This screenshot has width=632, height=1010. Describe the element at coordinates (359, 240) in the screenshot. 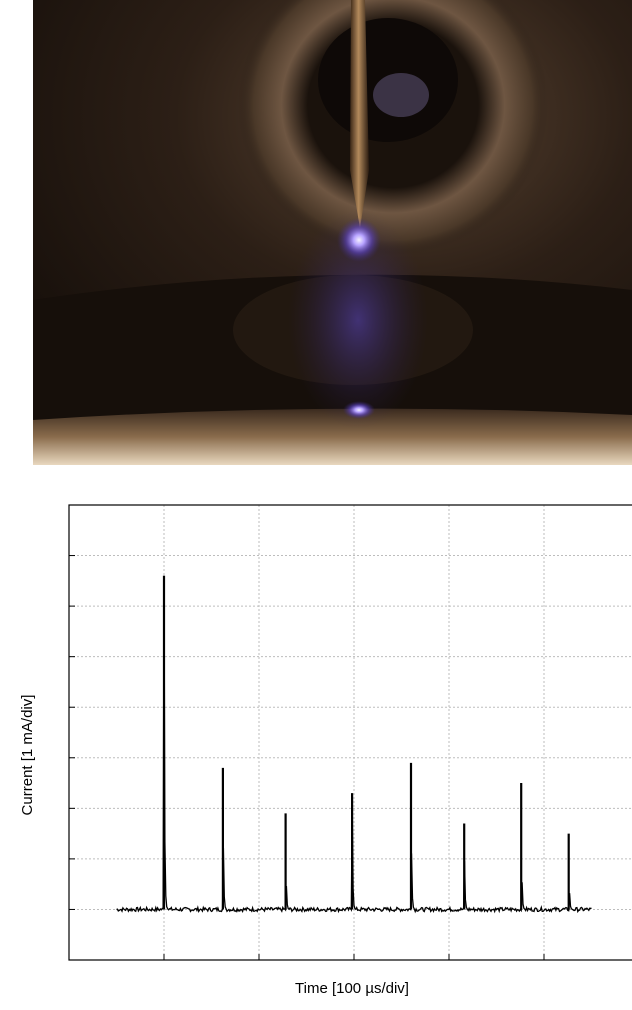

I see `discharge-glow` at that location.